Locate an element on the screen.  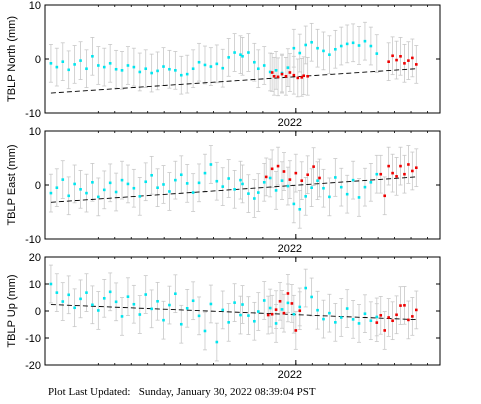
x-tick-label: 2022 is located at coordinates (290, 375).